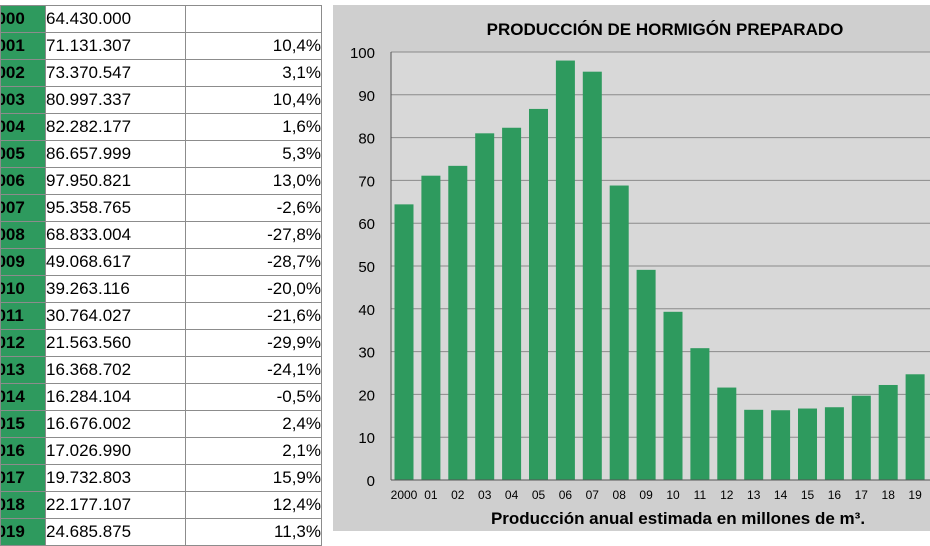 This screenshot has width=930, height=546. Describe the element at coordinates (23, 316) in the screenshot. I see `year-cell: 2011` at that location.